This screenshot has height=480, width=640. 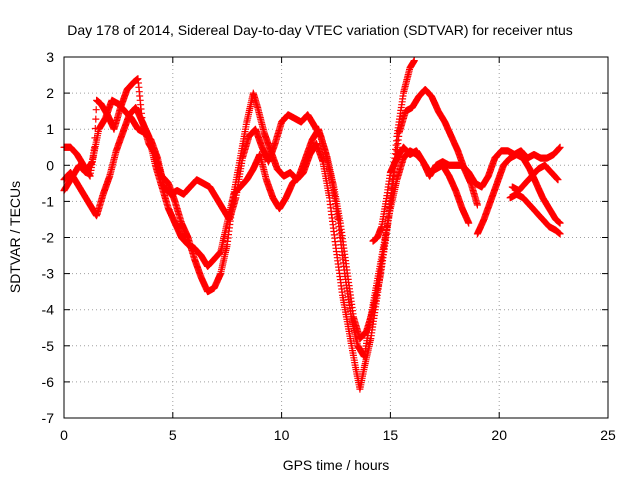 I want to click on x-tick-label: 10, so click(x=282, y=435).